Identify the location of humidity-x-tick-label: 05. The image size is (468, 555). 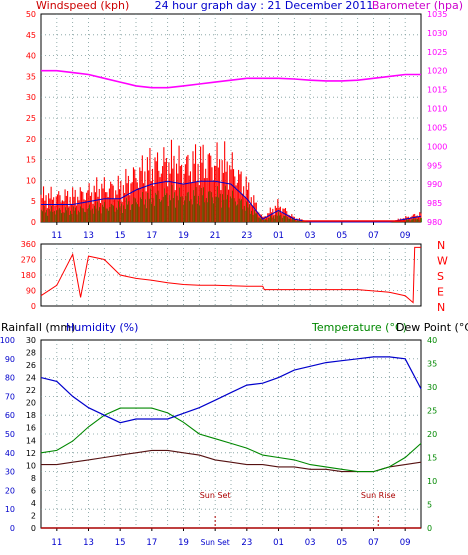
(341, 543).